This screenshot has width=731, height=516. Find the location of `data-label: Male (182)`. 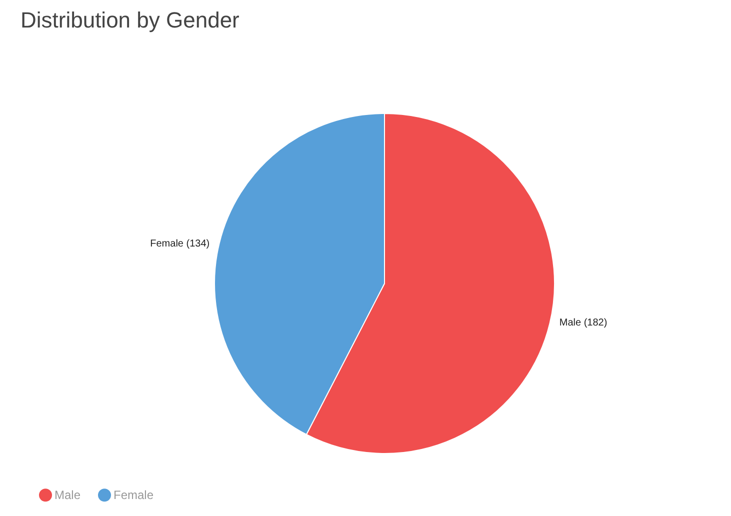

data-label: Male (182) is located at coordinates (583, 322).